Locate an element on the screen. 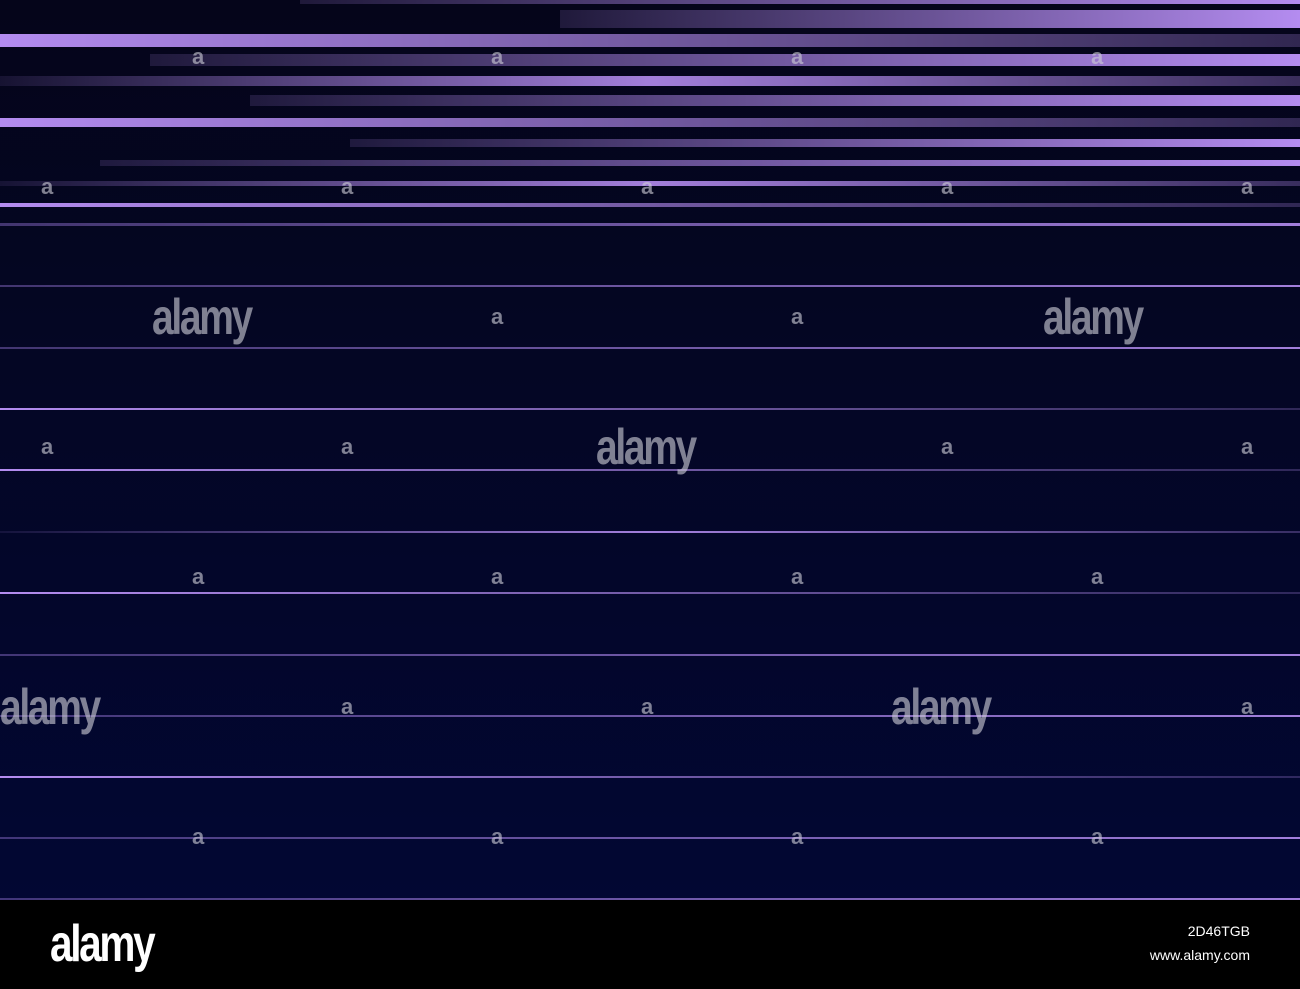 The height and width of the screenshot is (989, 1300). footer-bar: alamy 2D46TGB www.alamy.com is located at coordinates (650, 944).